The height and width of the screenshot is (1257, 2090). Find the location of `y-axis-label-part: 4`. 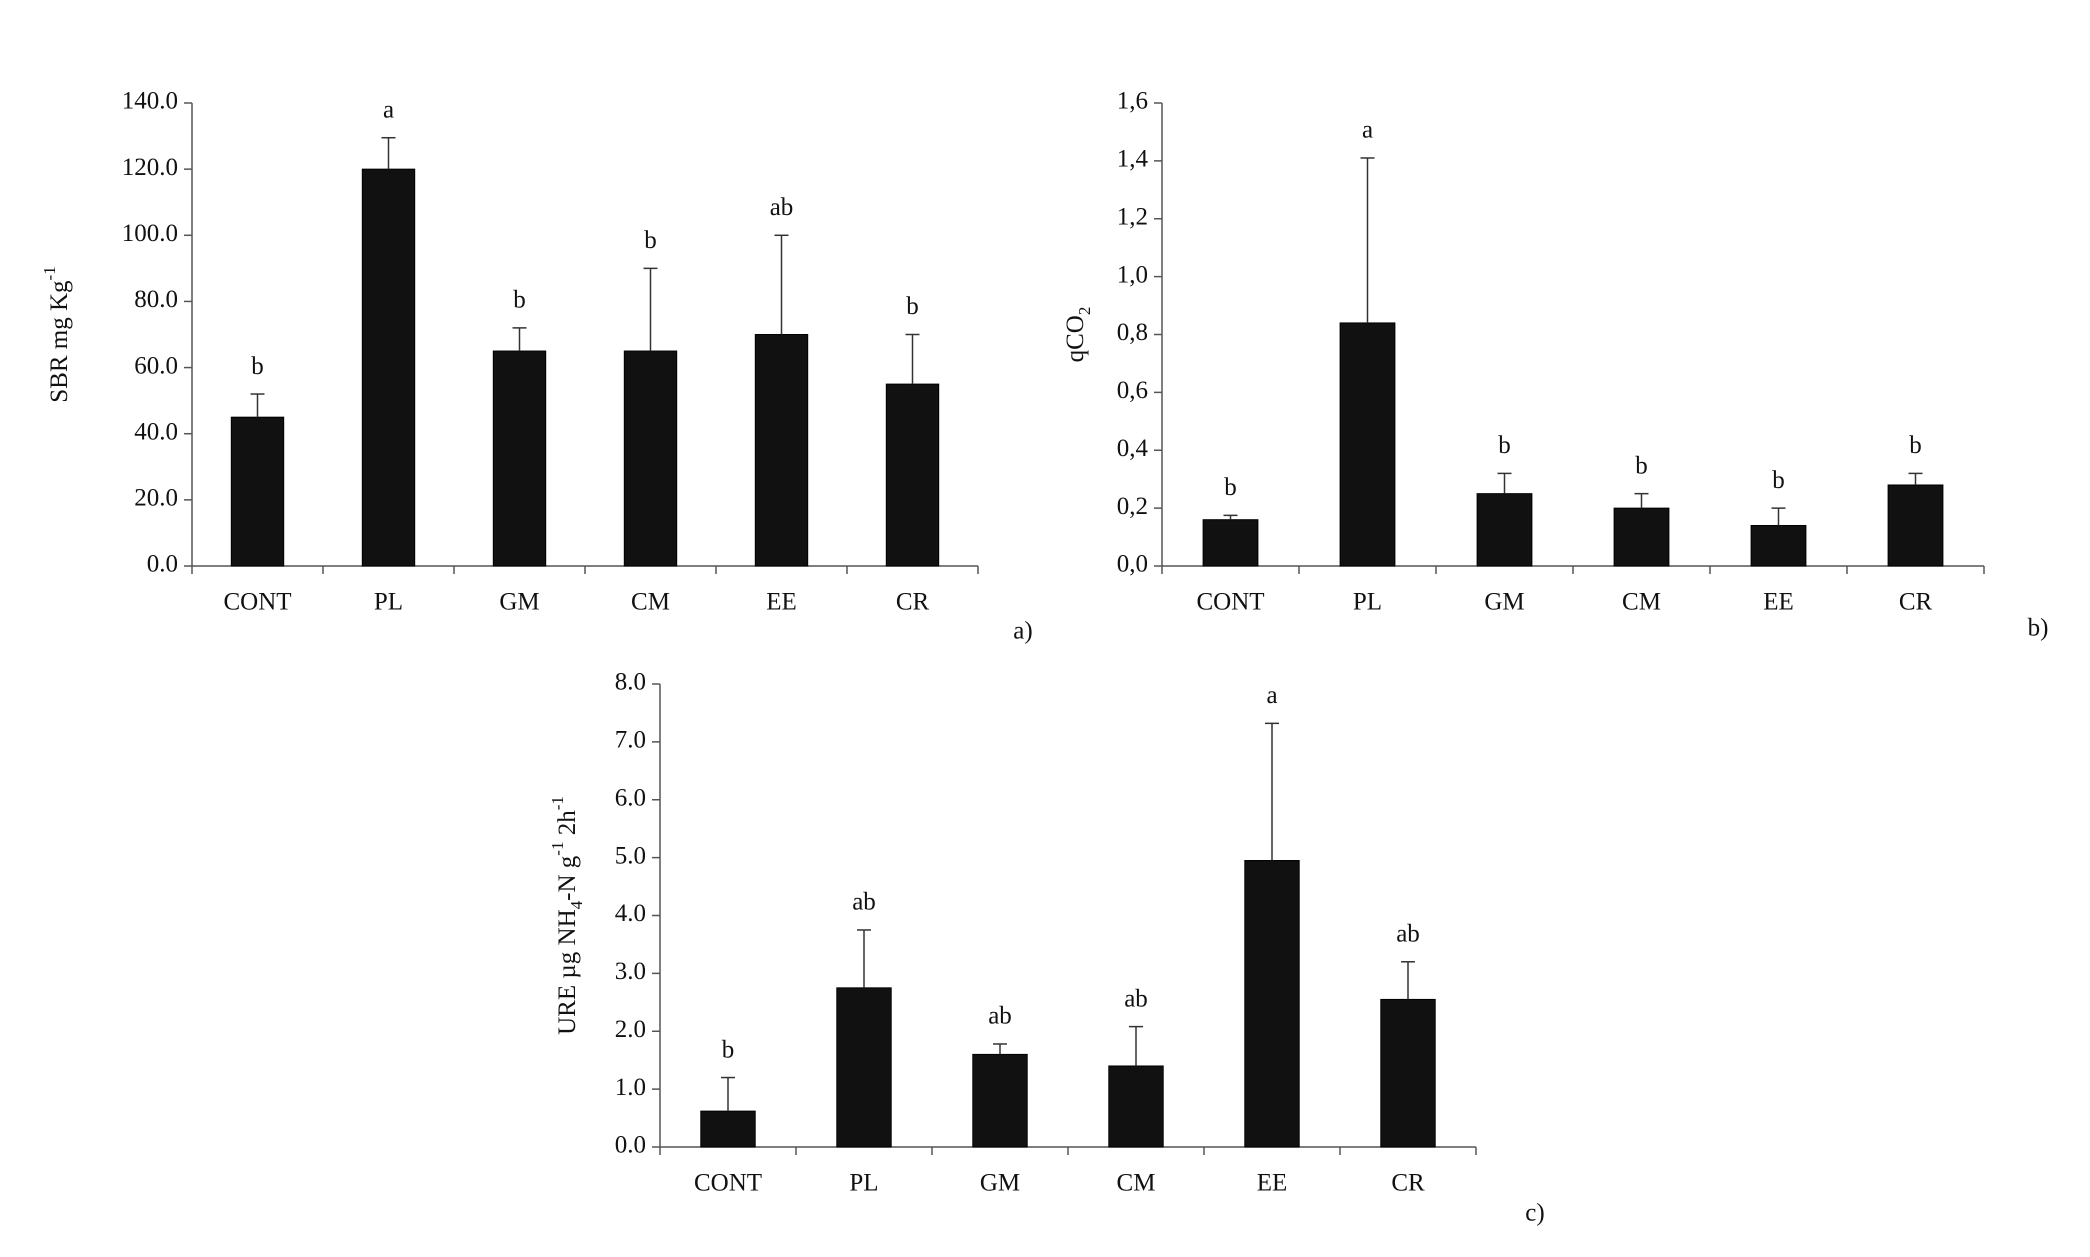

y-axis-label-part: 4 is located at coordinates (576, 904).